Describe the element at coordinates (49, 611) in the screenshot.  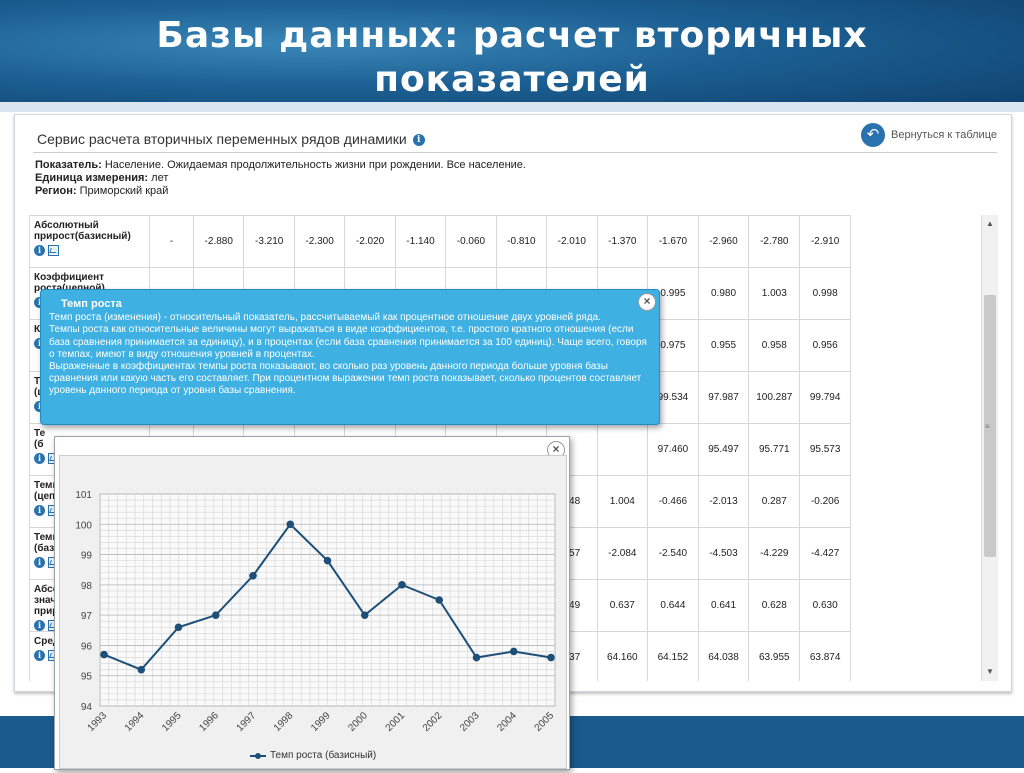
I see `row-label-line: приро` at that location.